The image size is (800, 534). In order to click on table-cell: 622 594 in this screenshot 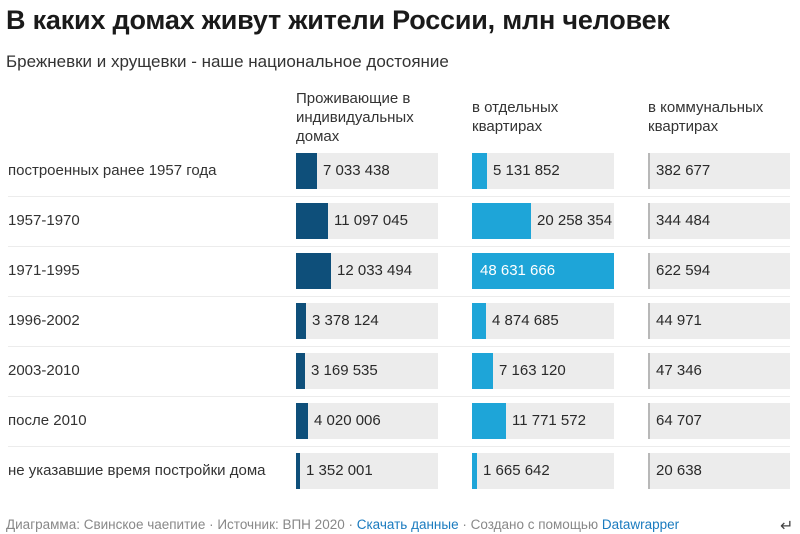, I will do `click(719, 271)`.